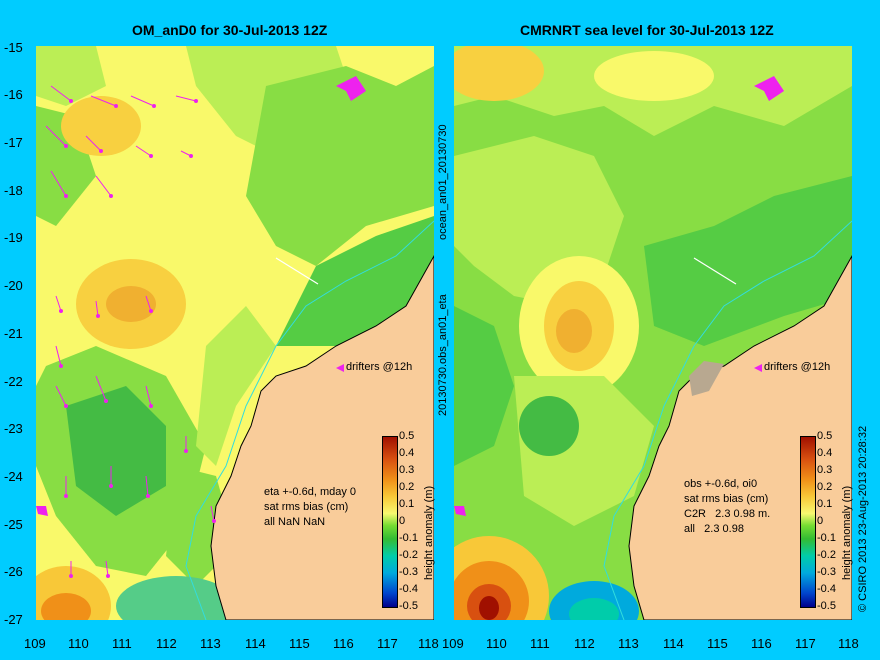  What do you see at coordinates (13, 237) in the screenshot?
I see `y-tick: -19` at bounding box center [13, 237].